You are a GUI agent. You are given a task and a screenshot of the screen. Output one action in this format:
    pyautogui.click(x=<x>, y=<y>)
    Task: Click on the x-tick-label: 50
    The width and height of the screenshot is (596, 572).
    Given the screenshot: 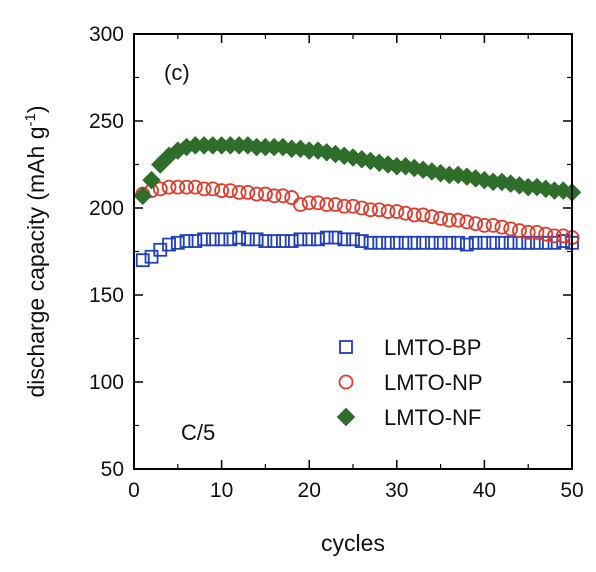 What is the action you would take?
    pyautogui.click(x=571, y=490)
    